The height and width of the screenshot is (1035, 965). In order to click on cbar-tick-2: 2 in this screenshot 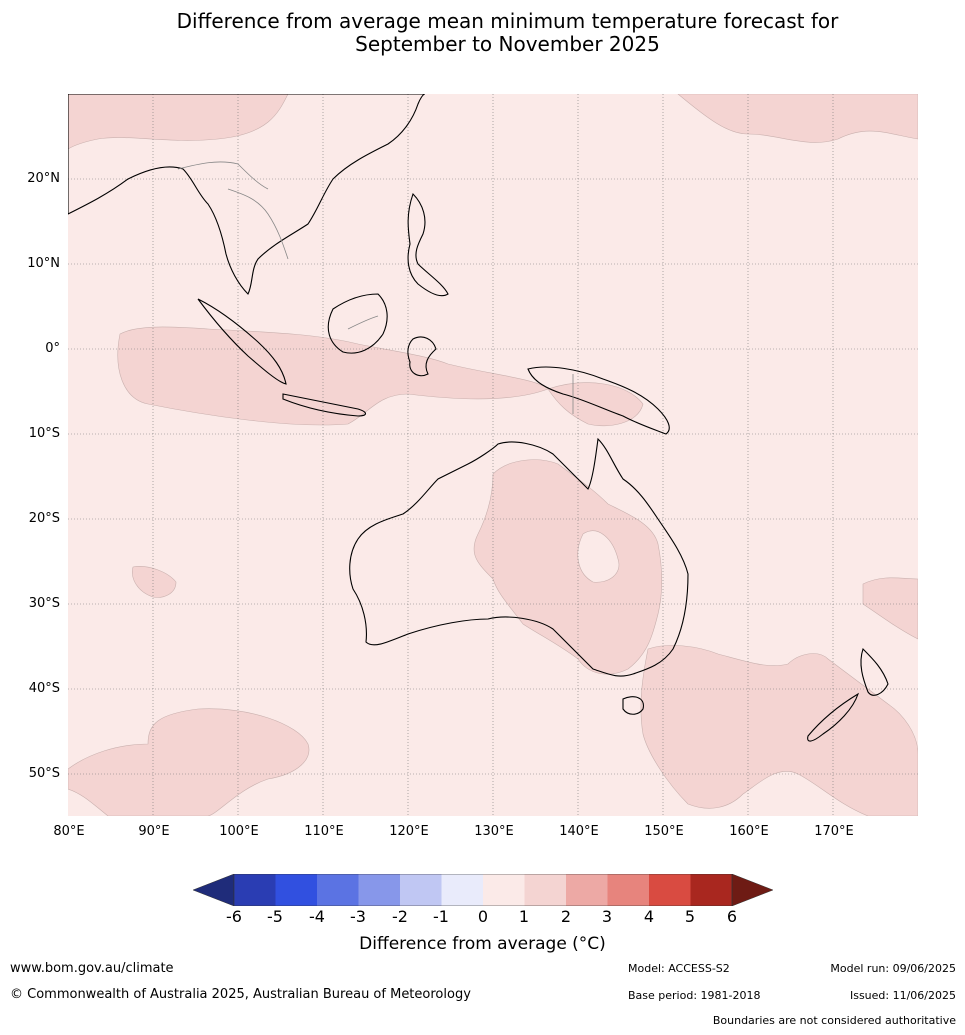, I will do `click(566, 916)`.